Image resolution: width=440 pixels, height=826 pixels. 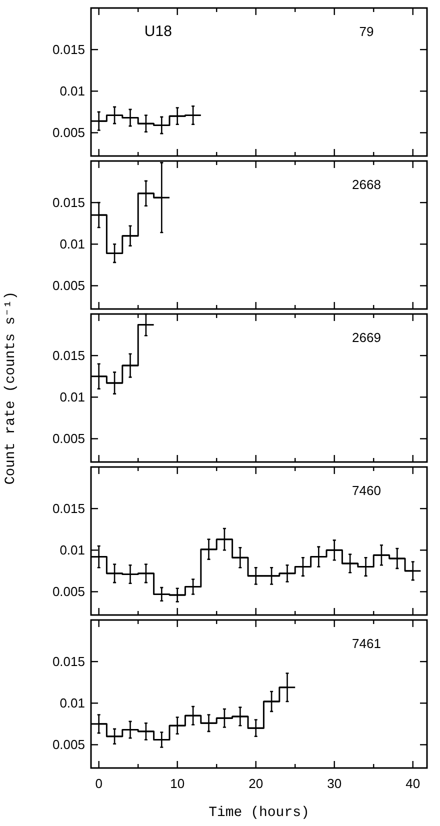 What do you see at coordinates (366, 337) in the screenshot?
I see `annotation: 2669` at bounding box center [366, 337].